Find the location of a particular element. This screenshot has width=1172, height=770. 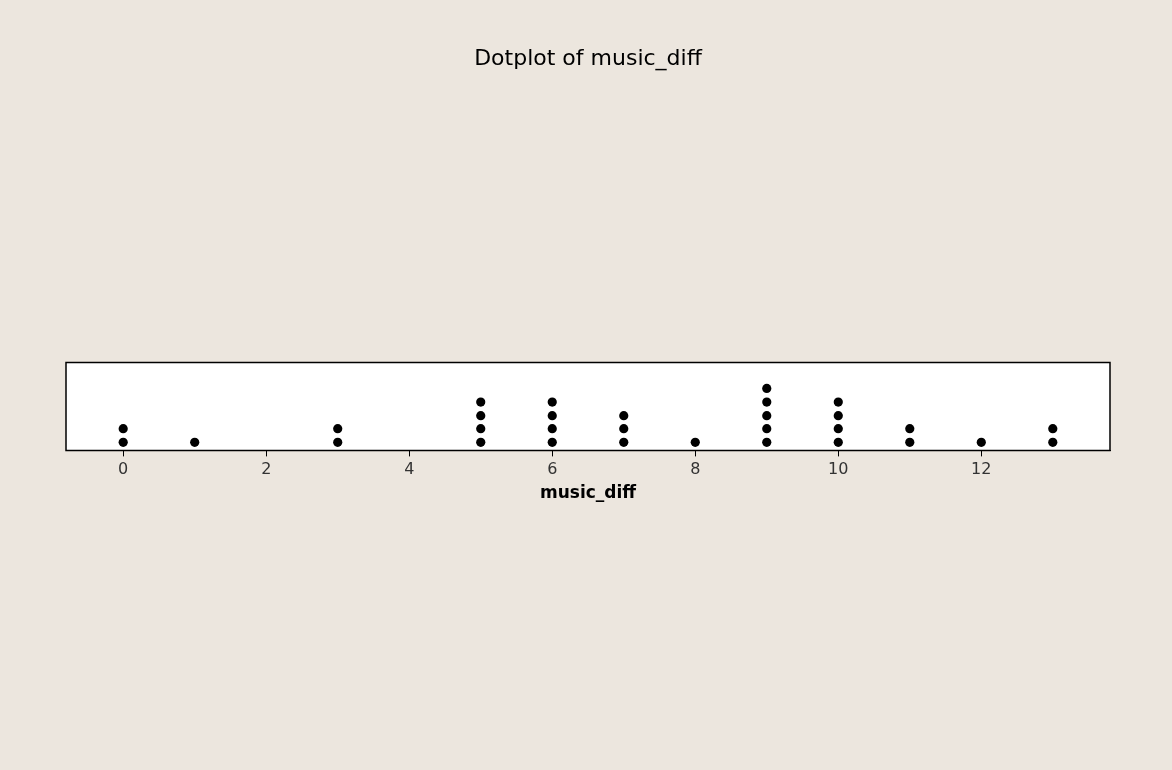

x-tick-label: 4 is located at coordinates (409, 469).